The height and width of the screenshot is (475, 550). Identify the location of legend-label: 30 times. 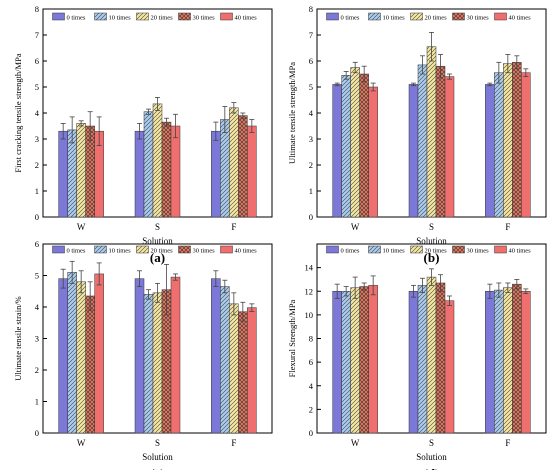
(478, 18).